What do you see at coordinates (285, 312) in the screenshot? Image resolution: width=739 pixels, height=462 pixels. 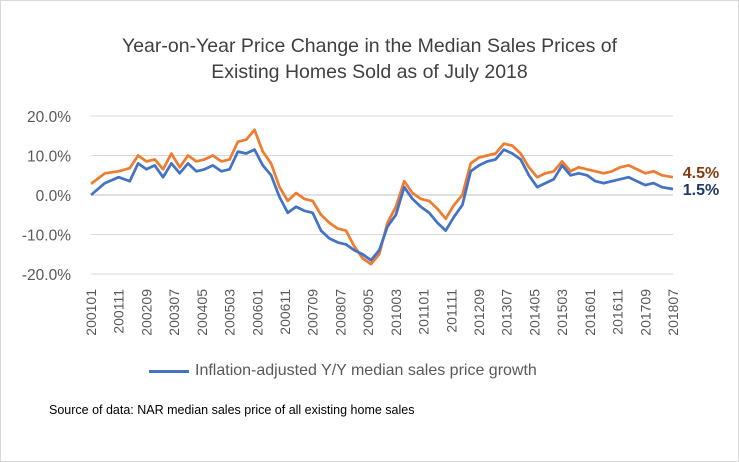 I see `x-tick-label: 200611` at bounding box center [285, 312].